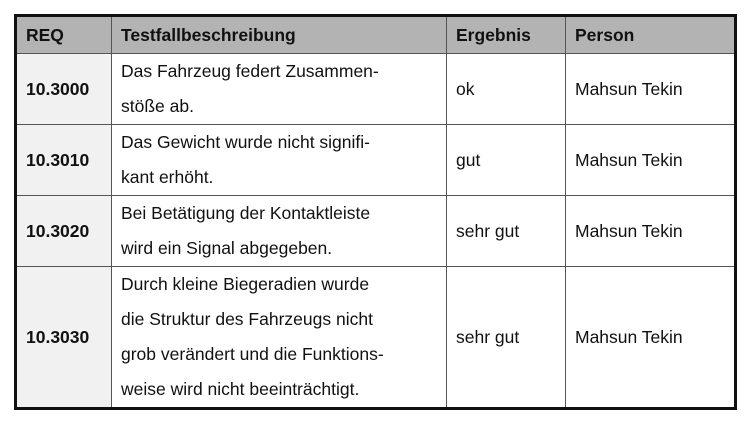  I want to click on description-line: stöße ab., so click(157, 106).